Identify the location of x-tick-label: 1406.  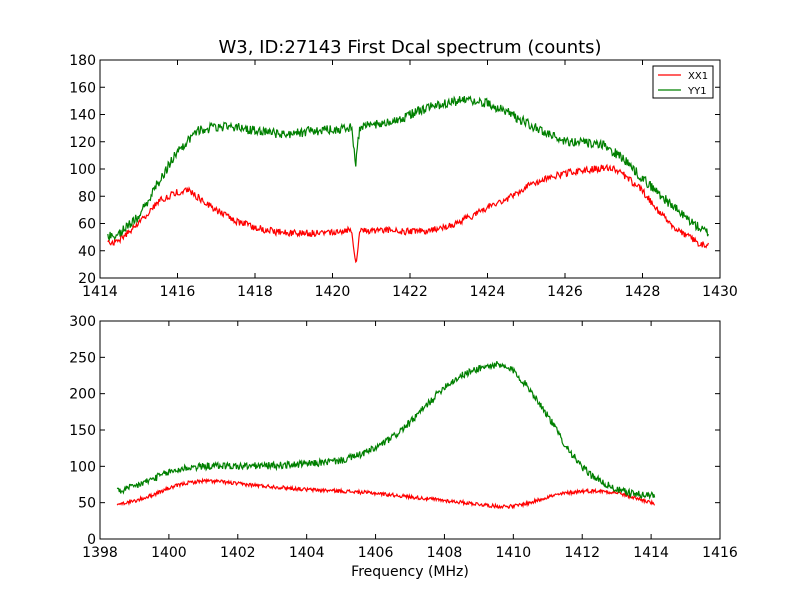
(376, 553).